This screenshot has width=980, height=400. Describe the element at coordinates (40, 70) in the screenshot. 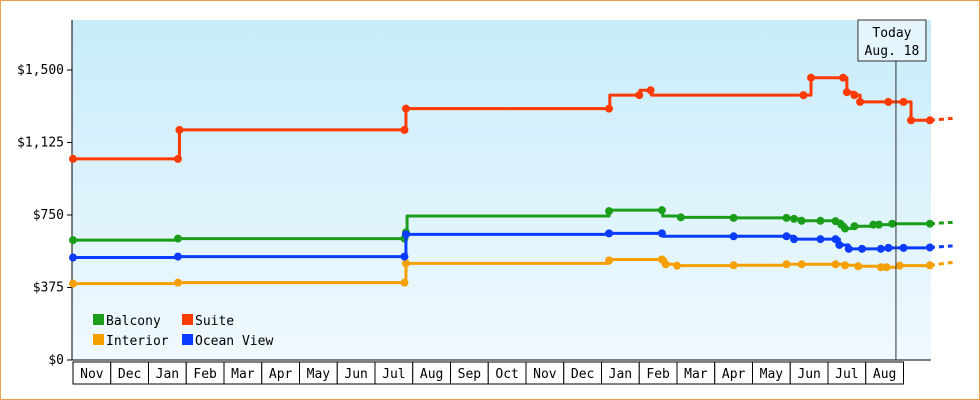

I see `y-tick-label: $1,500` at that location.